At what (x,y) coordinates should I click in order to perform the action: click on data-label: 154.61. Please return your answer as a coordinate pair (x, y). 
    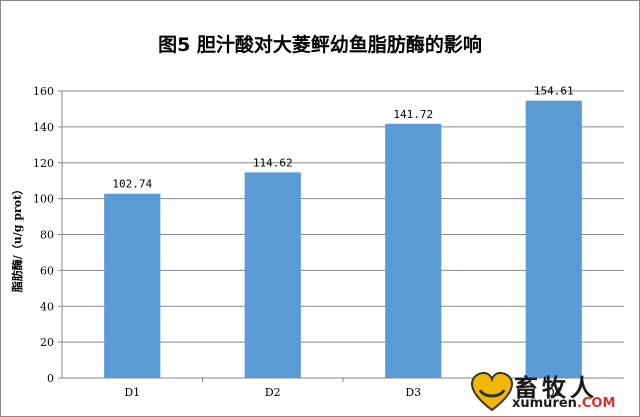
    Looking at the image, I should click on (554, 91).